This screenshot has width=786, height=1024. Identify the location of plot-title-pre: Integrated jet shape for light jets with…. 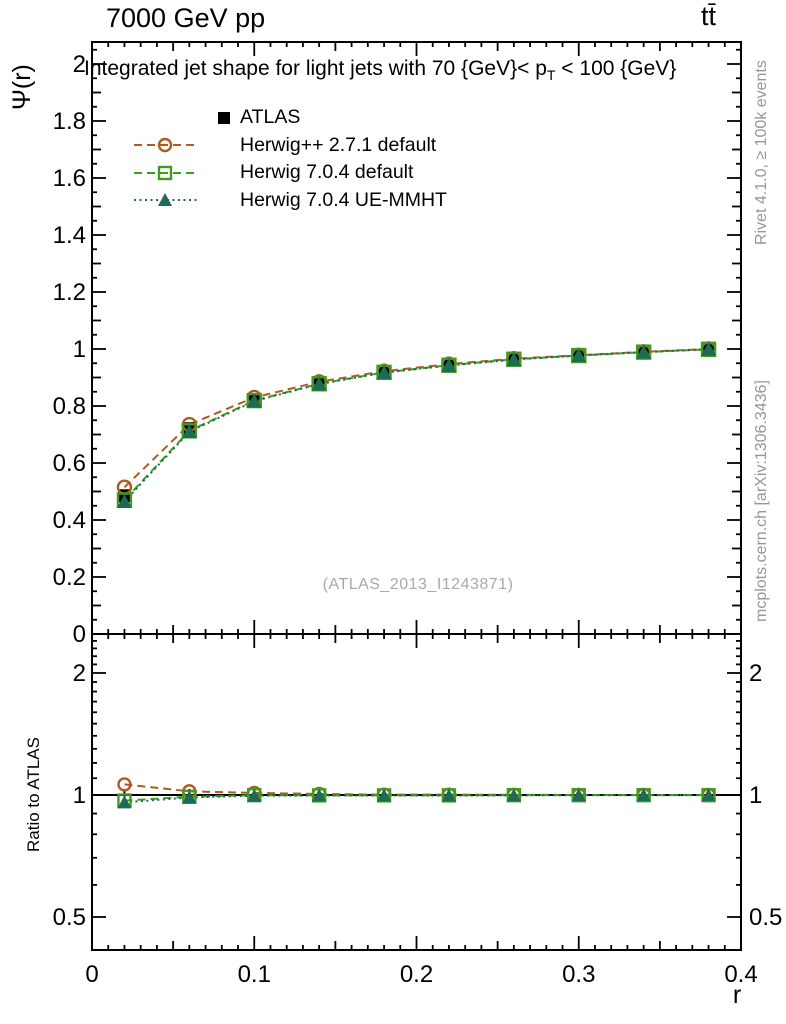
(315, 68).